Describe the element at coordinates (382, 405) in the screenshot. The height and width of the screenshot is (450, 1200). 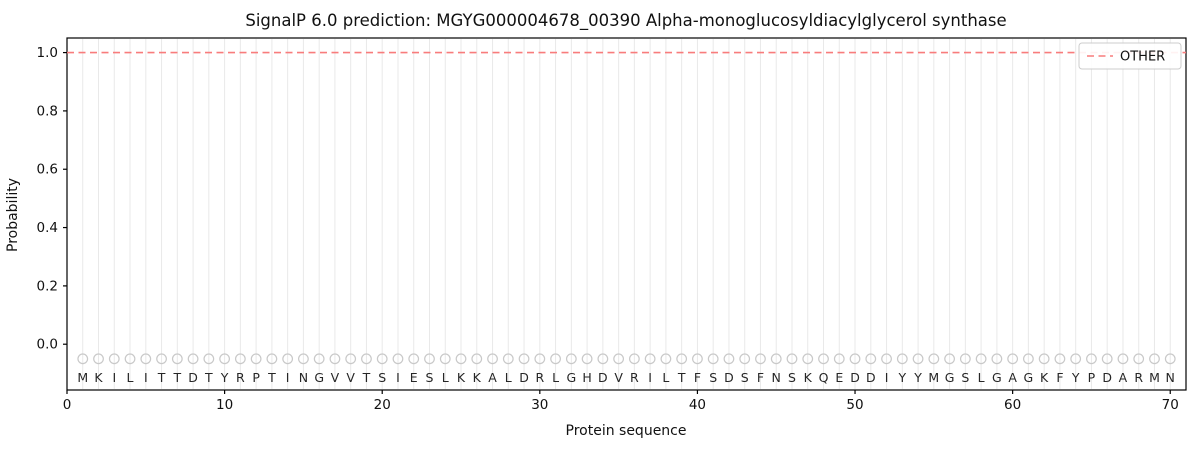
I see `x-tick-label: 20` at that location.